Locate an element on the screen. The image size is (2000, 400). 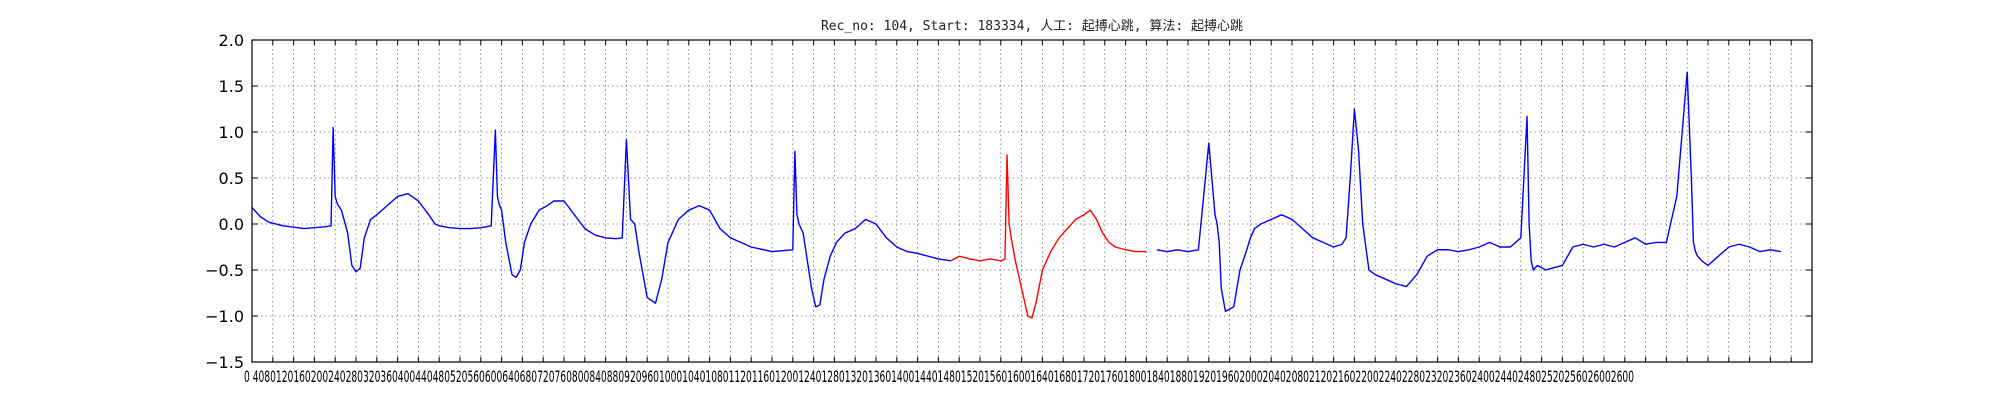
y-tick-label: −0.5 is located at coordinates (224, 270).